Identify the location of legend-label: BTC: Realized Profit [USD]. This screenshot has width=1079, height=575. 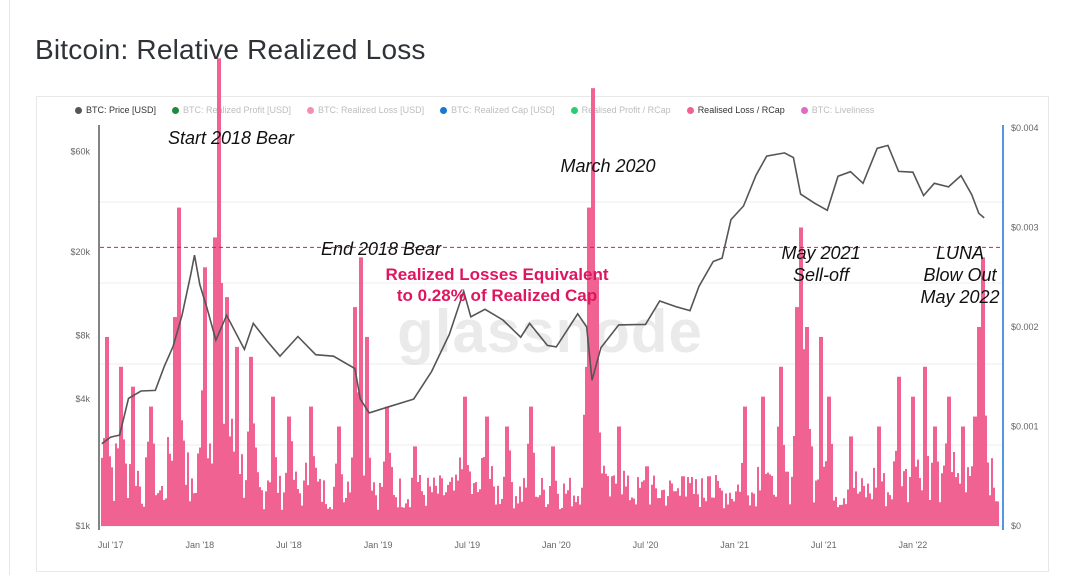
(237, 110).